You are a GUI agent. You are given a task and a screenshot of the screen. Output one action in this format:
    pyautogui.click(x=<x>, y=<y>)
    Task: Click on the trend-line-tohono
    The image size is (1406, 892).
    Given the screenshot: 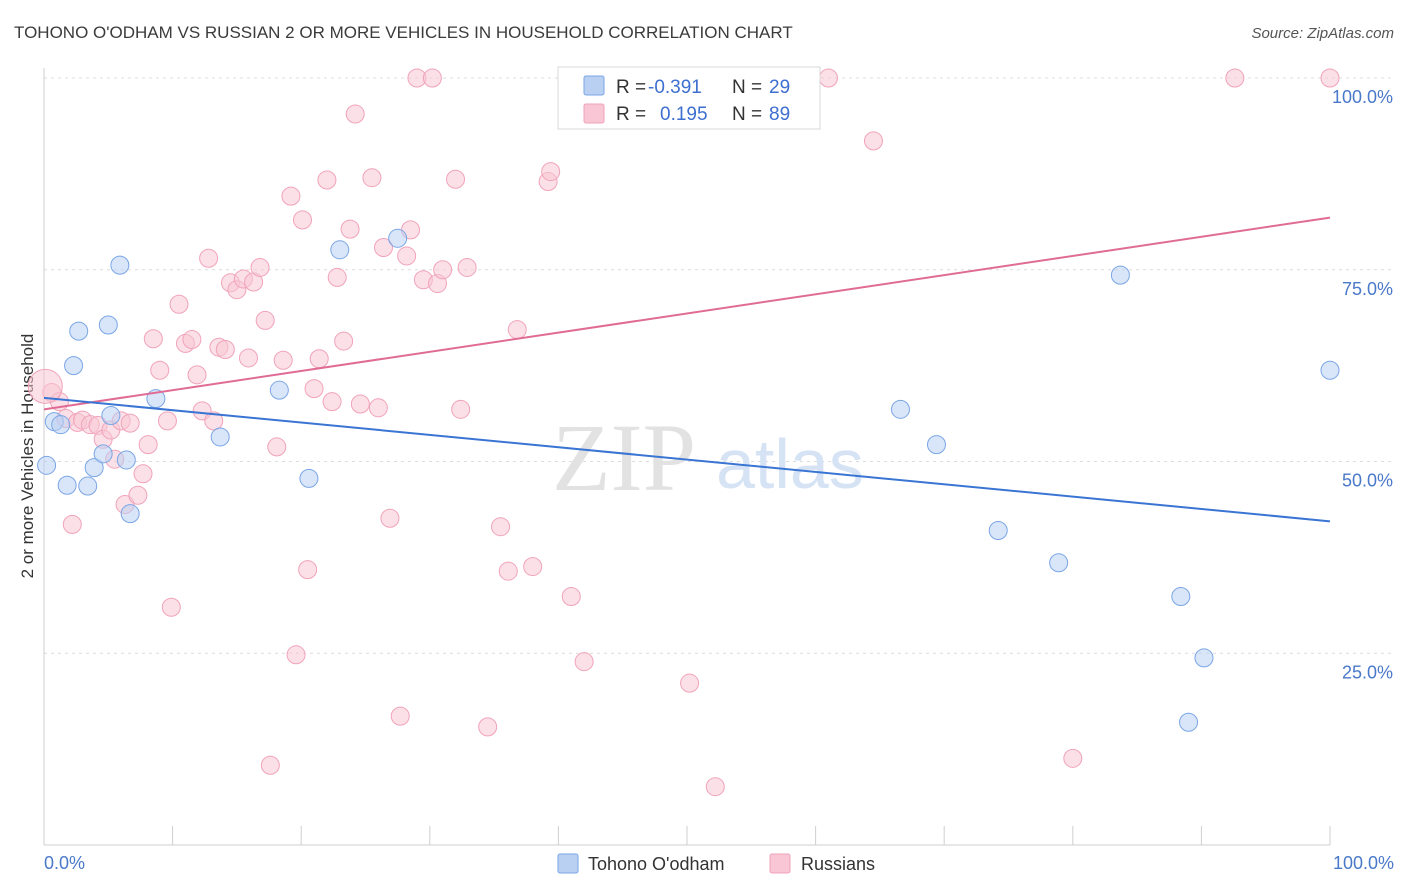 What is the action you would take?
    pyautogui.click(x=687, y=459)
    